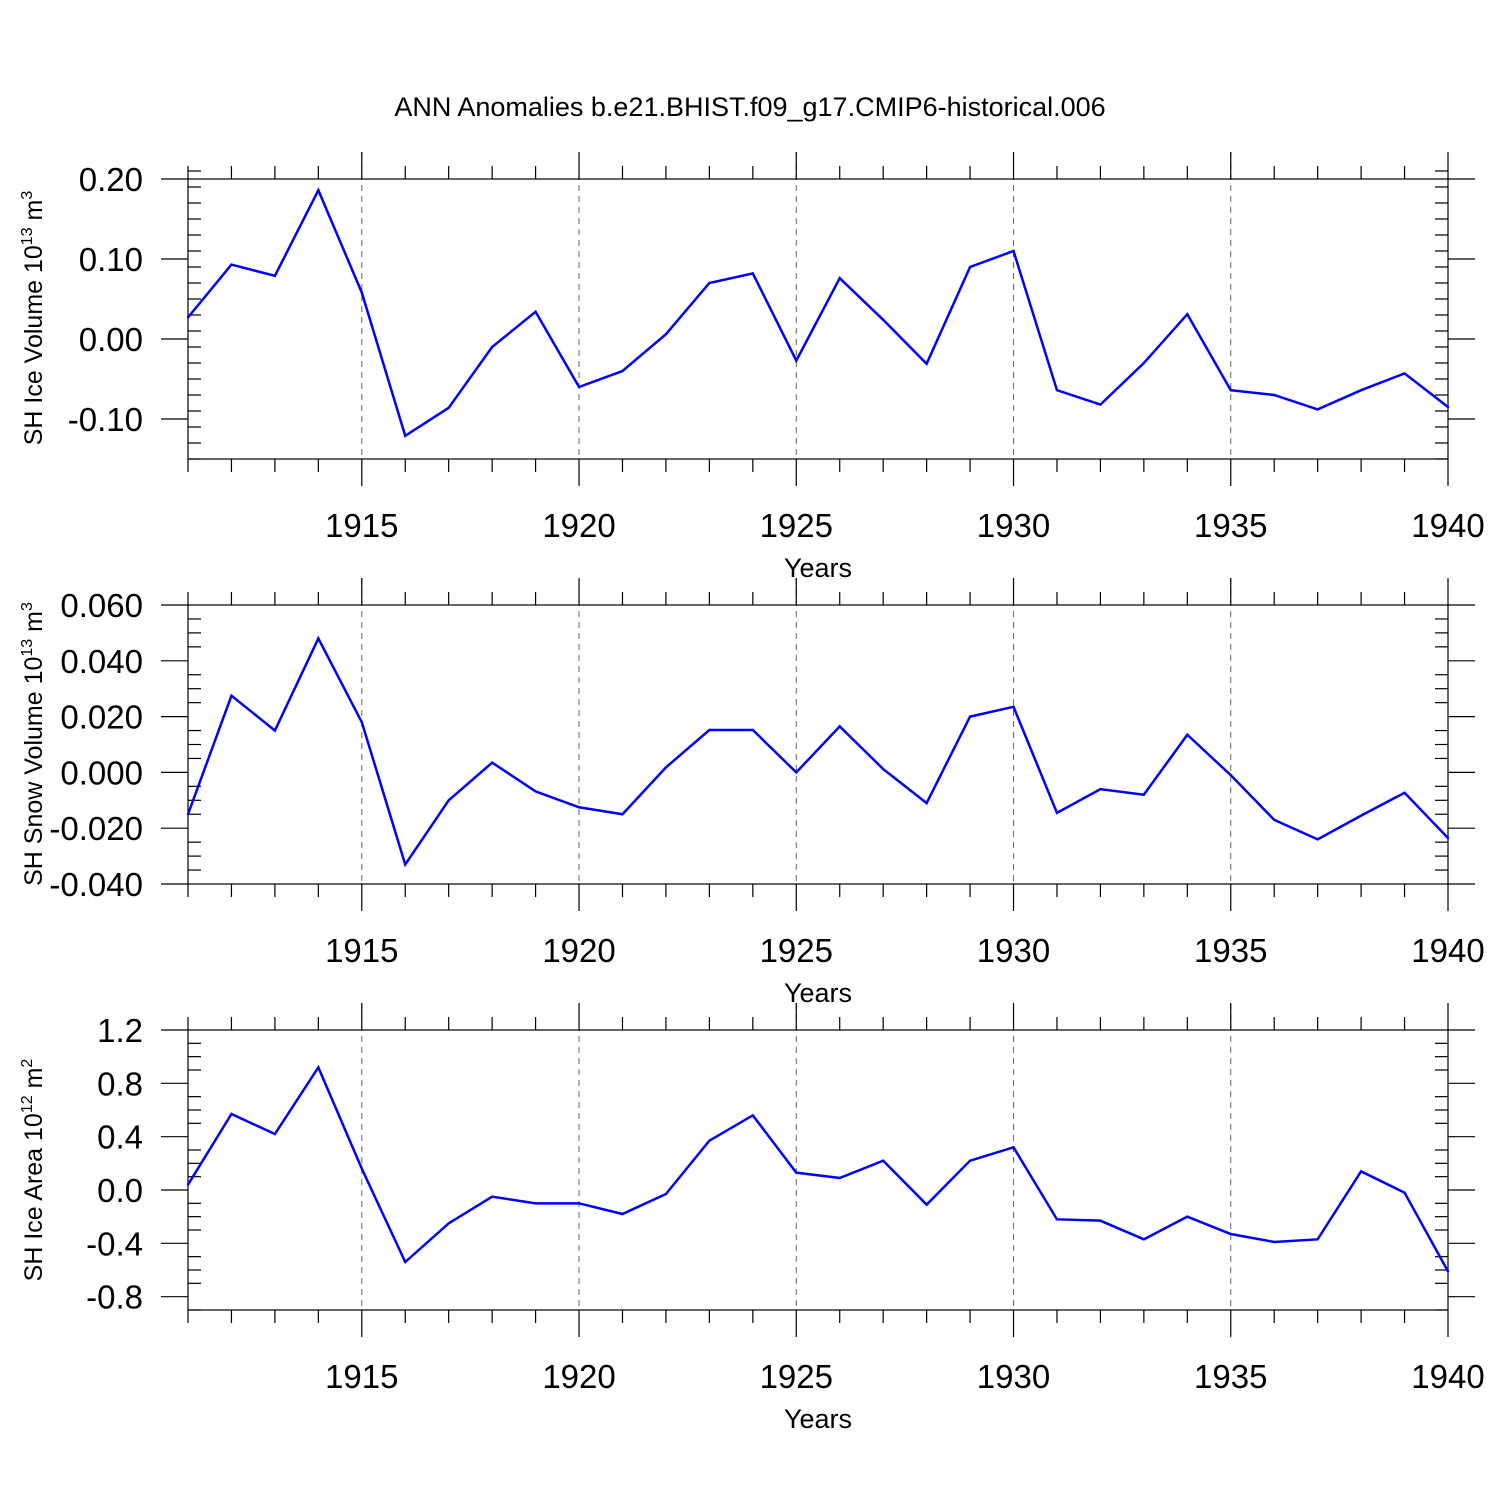  I want to click on ice-area-y-tick-label: 0.0, so click(120, 1190).